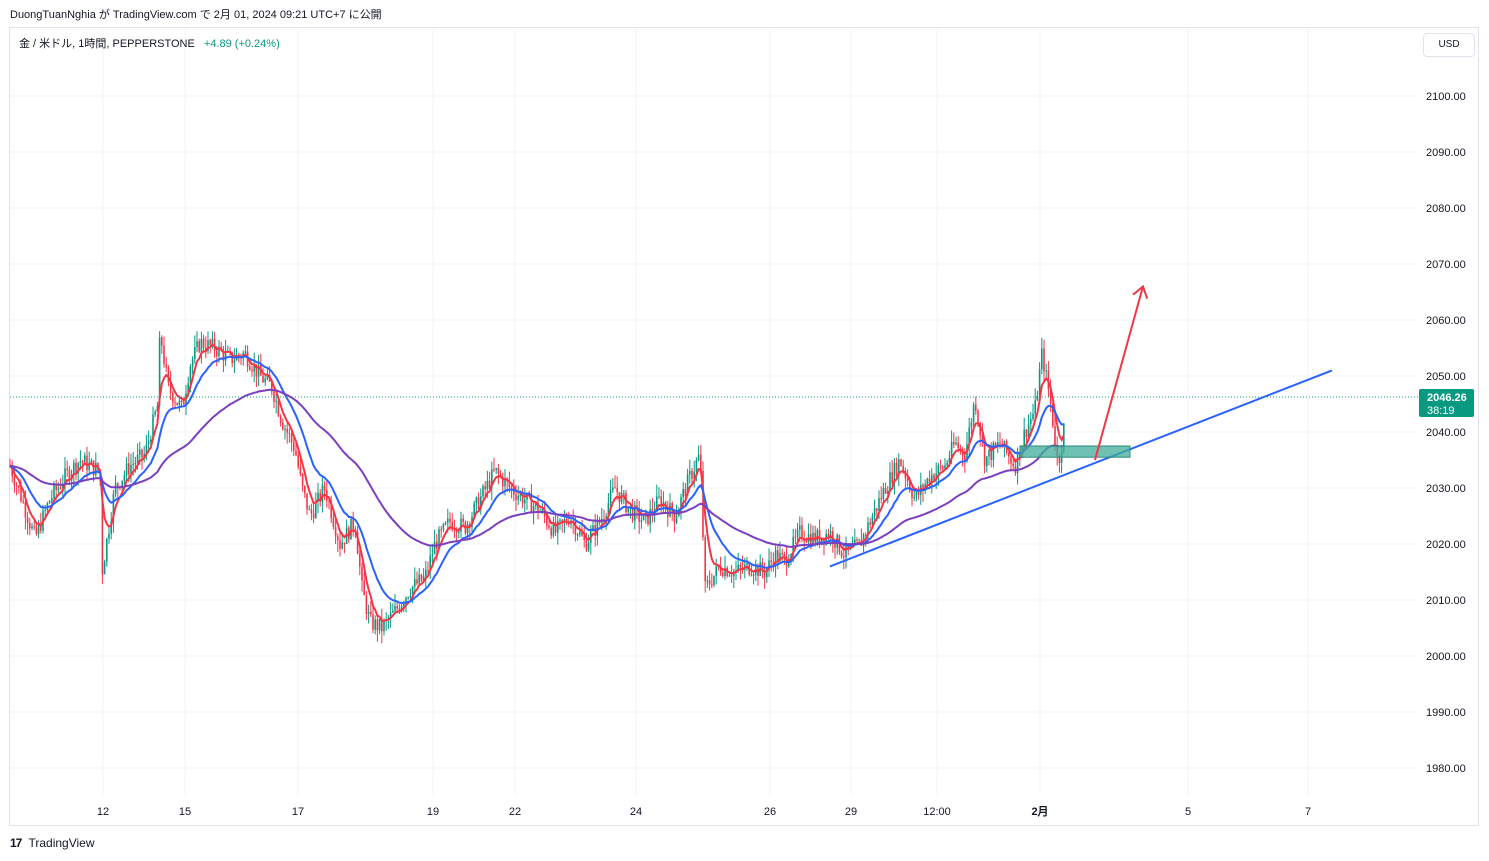 Image resolution: width=1489 pixels, height=861 pixels. What do you see at coordinates (1081, 468) in the screenshot?
I see `trendline` at bounding box center [1081, 468].